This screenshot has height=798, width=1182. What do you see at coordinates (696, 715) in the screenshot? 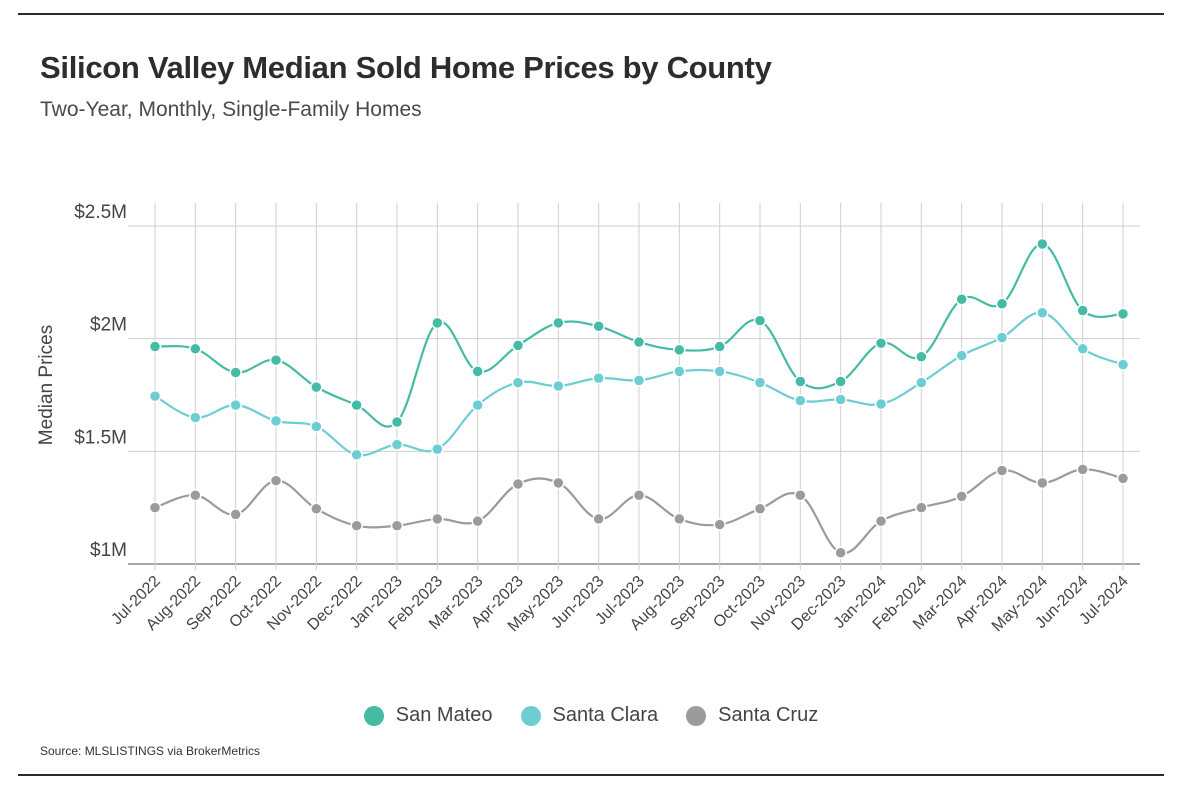
I see `legend-swatch-santa-cruz` at bounding box center [696, 715].